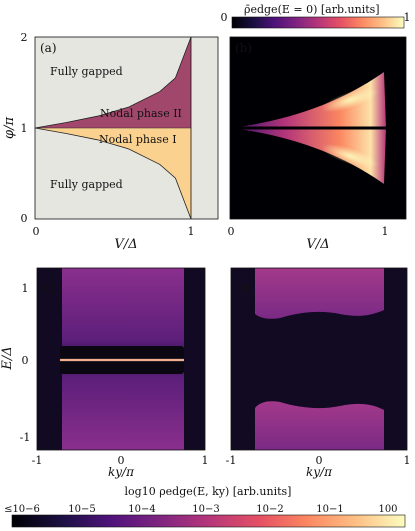 The width and height of the screenshot is (415, 531). Describe the element at coordinates (25, 288) in the screenshot. I see `c-ytick-1: 1` at that location.